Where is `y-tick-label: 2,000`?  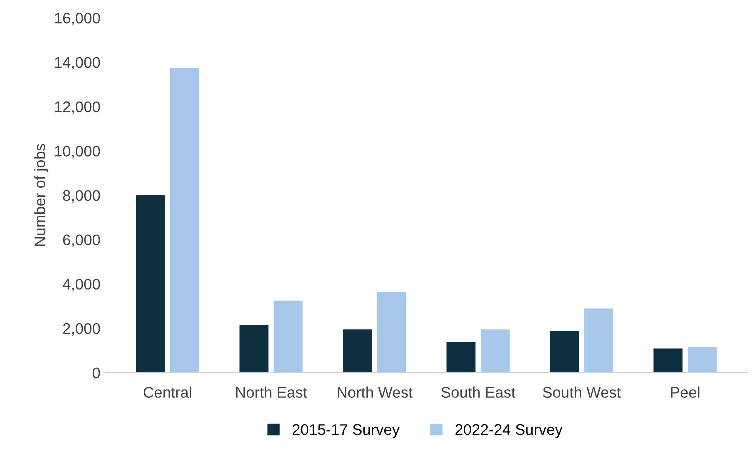
y-tick-label: 2,000 is located at coordinates (81, 329).